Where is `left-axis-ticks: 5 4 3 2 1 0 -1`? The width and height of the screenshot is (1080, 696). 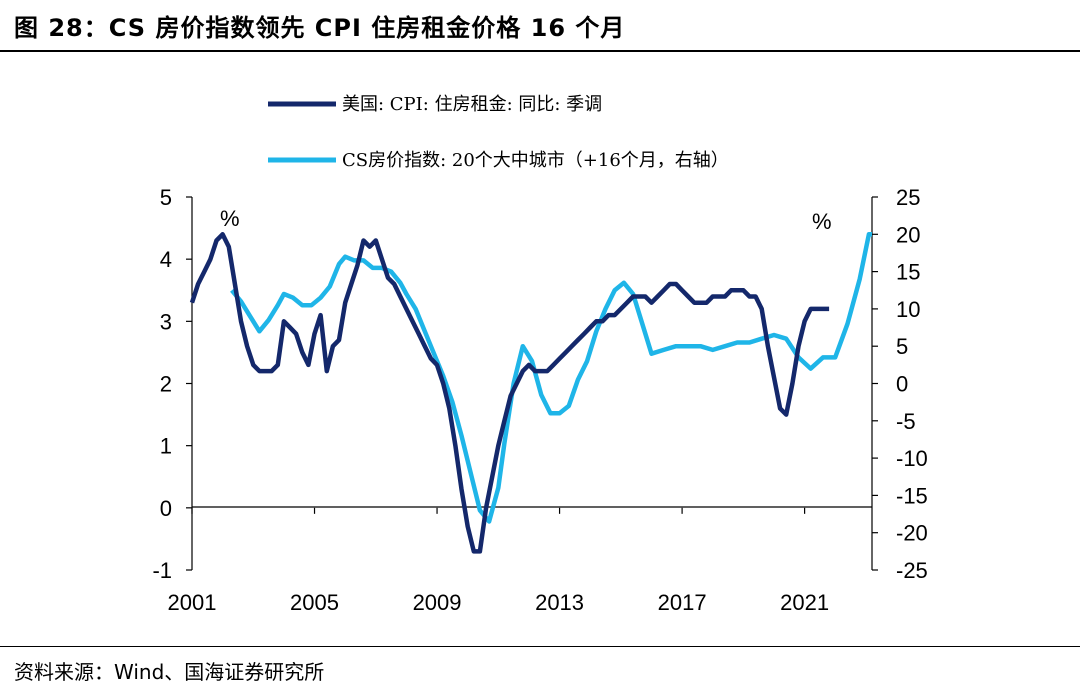
left-axis-ticks: 5 4 3 2 1 0 -1 is located at coordinates (172, 384).